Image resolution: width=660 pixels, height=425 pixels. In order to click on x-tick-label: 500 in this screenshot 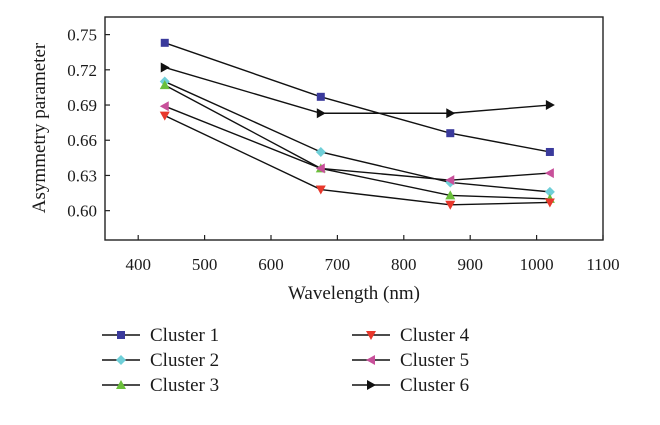, I will do `click(205, 264)`.